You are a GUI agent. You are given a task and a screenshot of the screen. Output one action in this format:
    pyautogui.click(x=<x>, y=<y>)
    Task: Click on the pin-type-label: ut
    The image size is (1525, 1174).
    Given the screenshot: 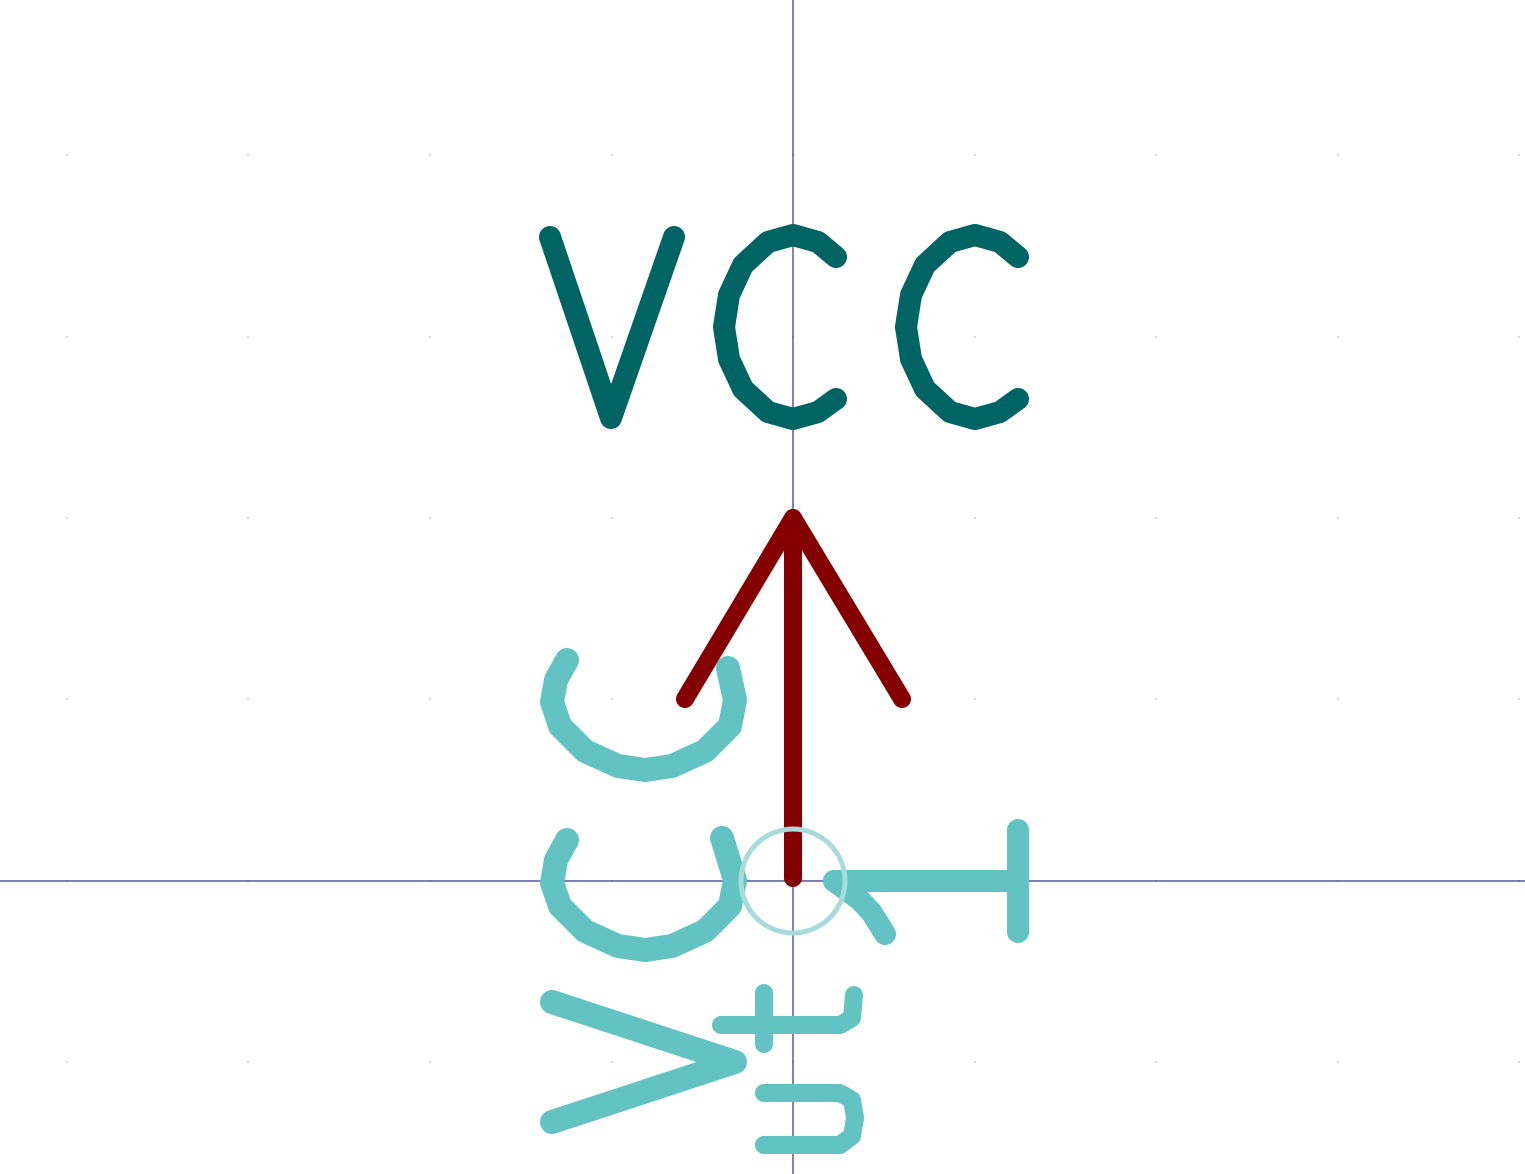 What is the action you would take?
    pyautogui.click(x=788, y=1069)
    